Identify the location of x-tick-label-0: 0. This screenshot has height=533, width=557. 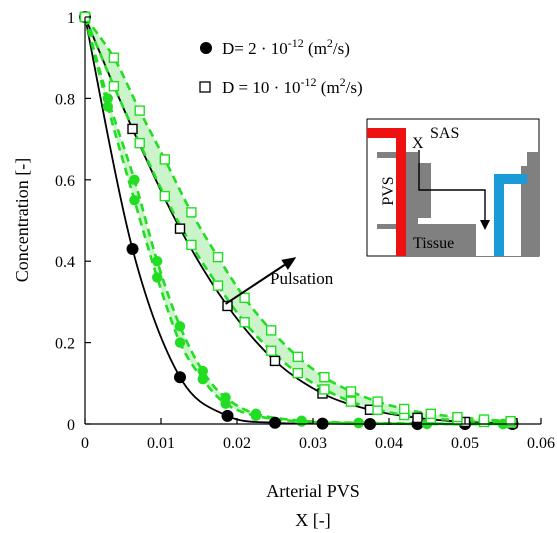
(85, 443).